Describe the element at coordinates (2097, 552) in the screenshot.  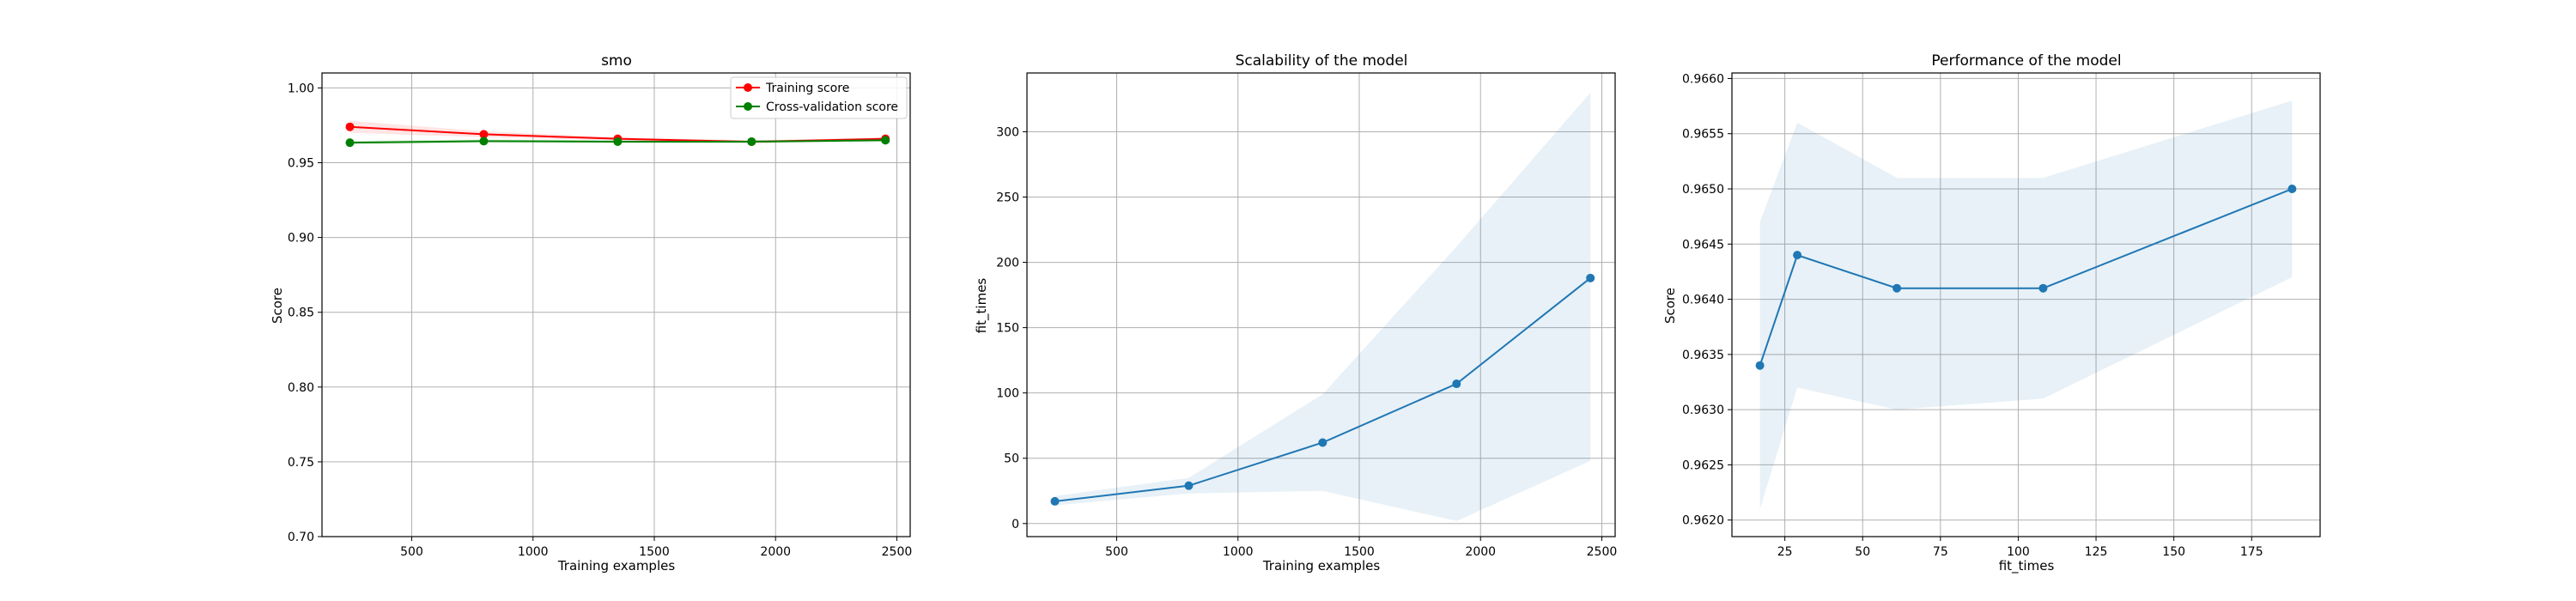
I see `x-tick-label: 125` at that location.